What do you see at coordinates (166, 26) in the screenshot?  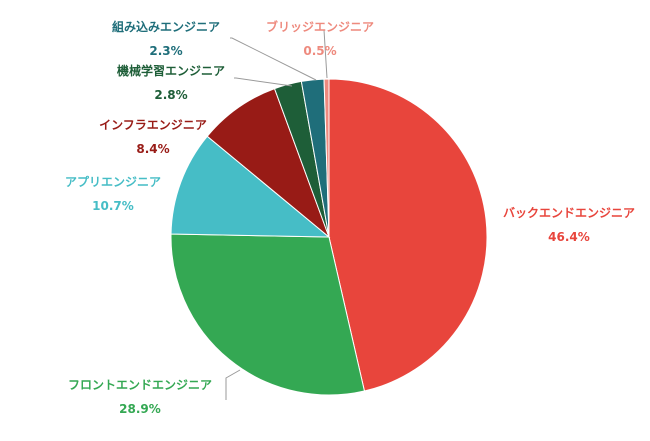 I see `slice-label: 組み込みエンジニア` at bounding box center [166, 26].